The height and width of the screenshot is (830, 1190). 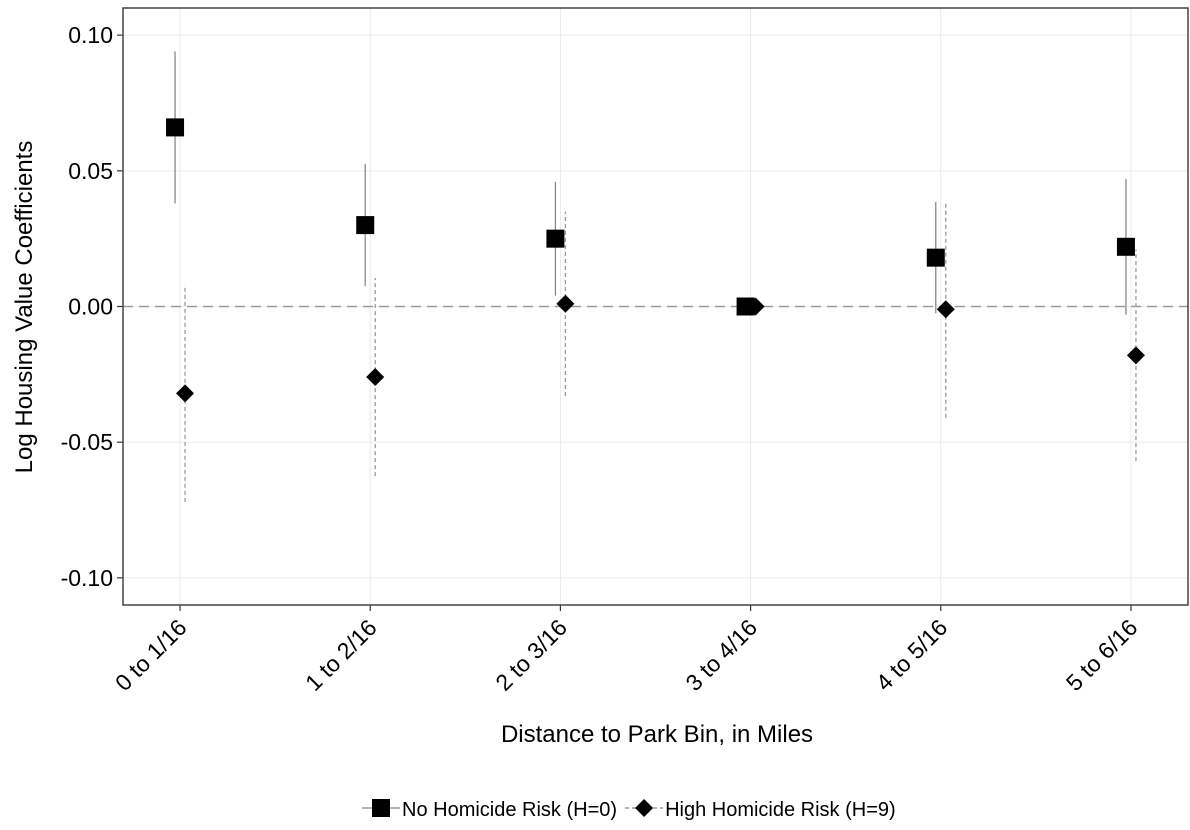 What do you see at coordinates (24, 307) in the screenshot?
I see `y-axis-title: Log Housing Value Coefficients` at bounding box center [24, 307].